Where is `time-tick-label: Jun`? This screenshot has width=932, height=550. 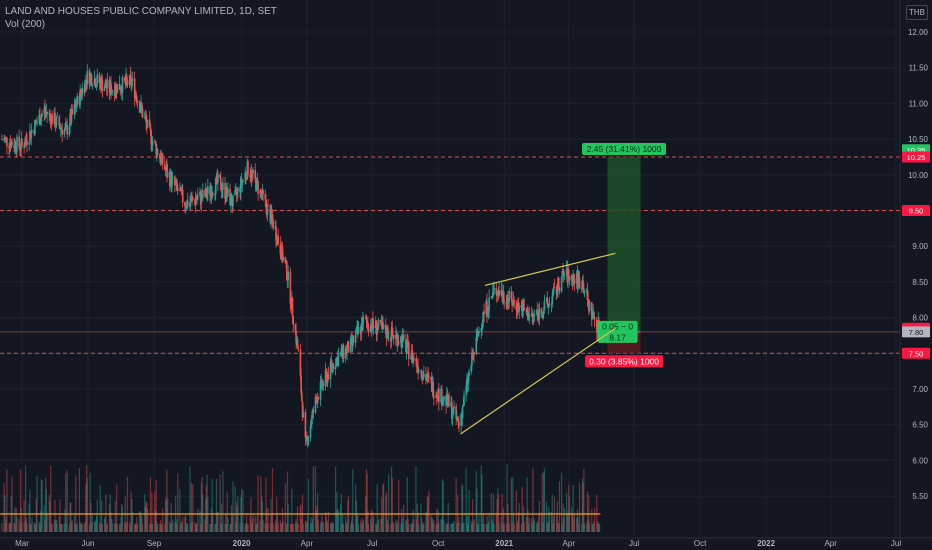
time-tick-label: Jun is located at coordinates (88, 543).